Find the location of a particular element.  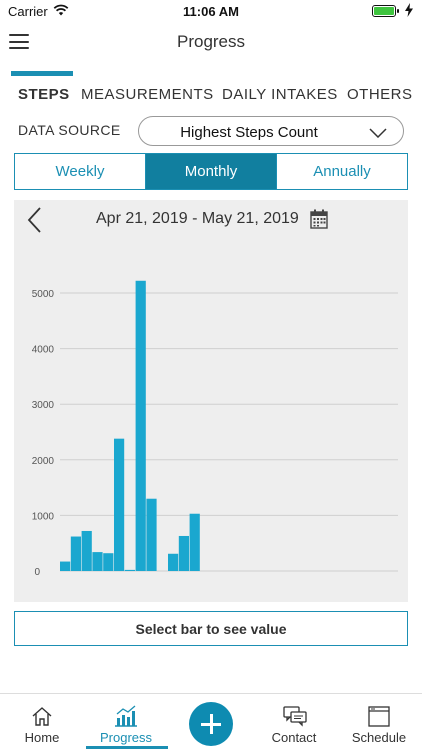

data-source-label: DATA SOURCE is located at coordinates (69, 130).